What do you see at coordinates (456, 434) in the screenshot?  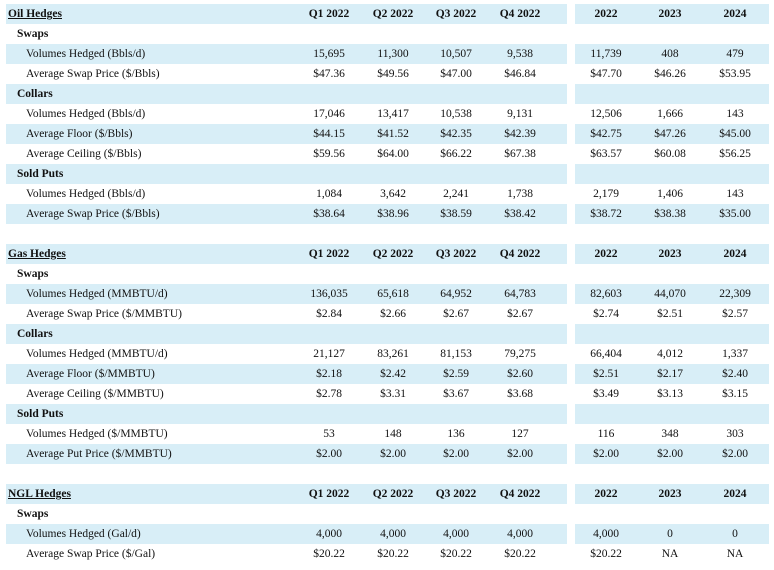 I see `value-cell: 136` at bounding box center [456, 434].